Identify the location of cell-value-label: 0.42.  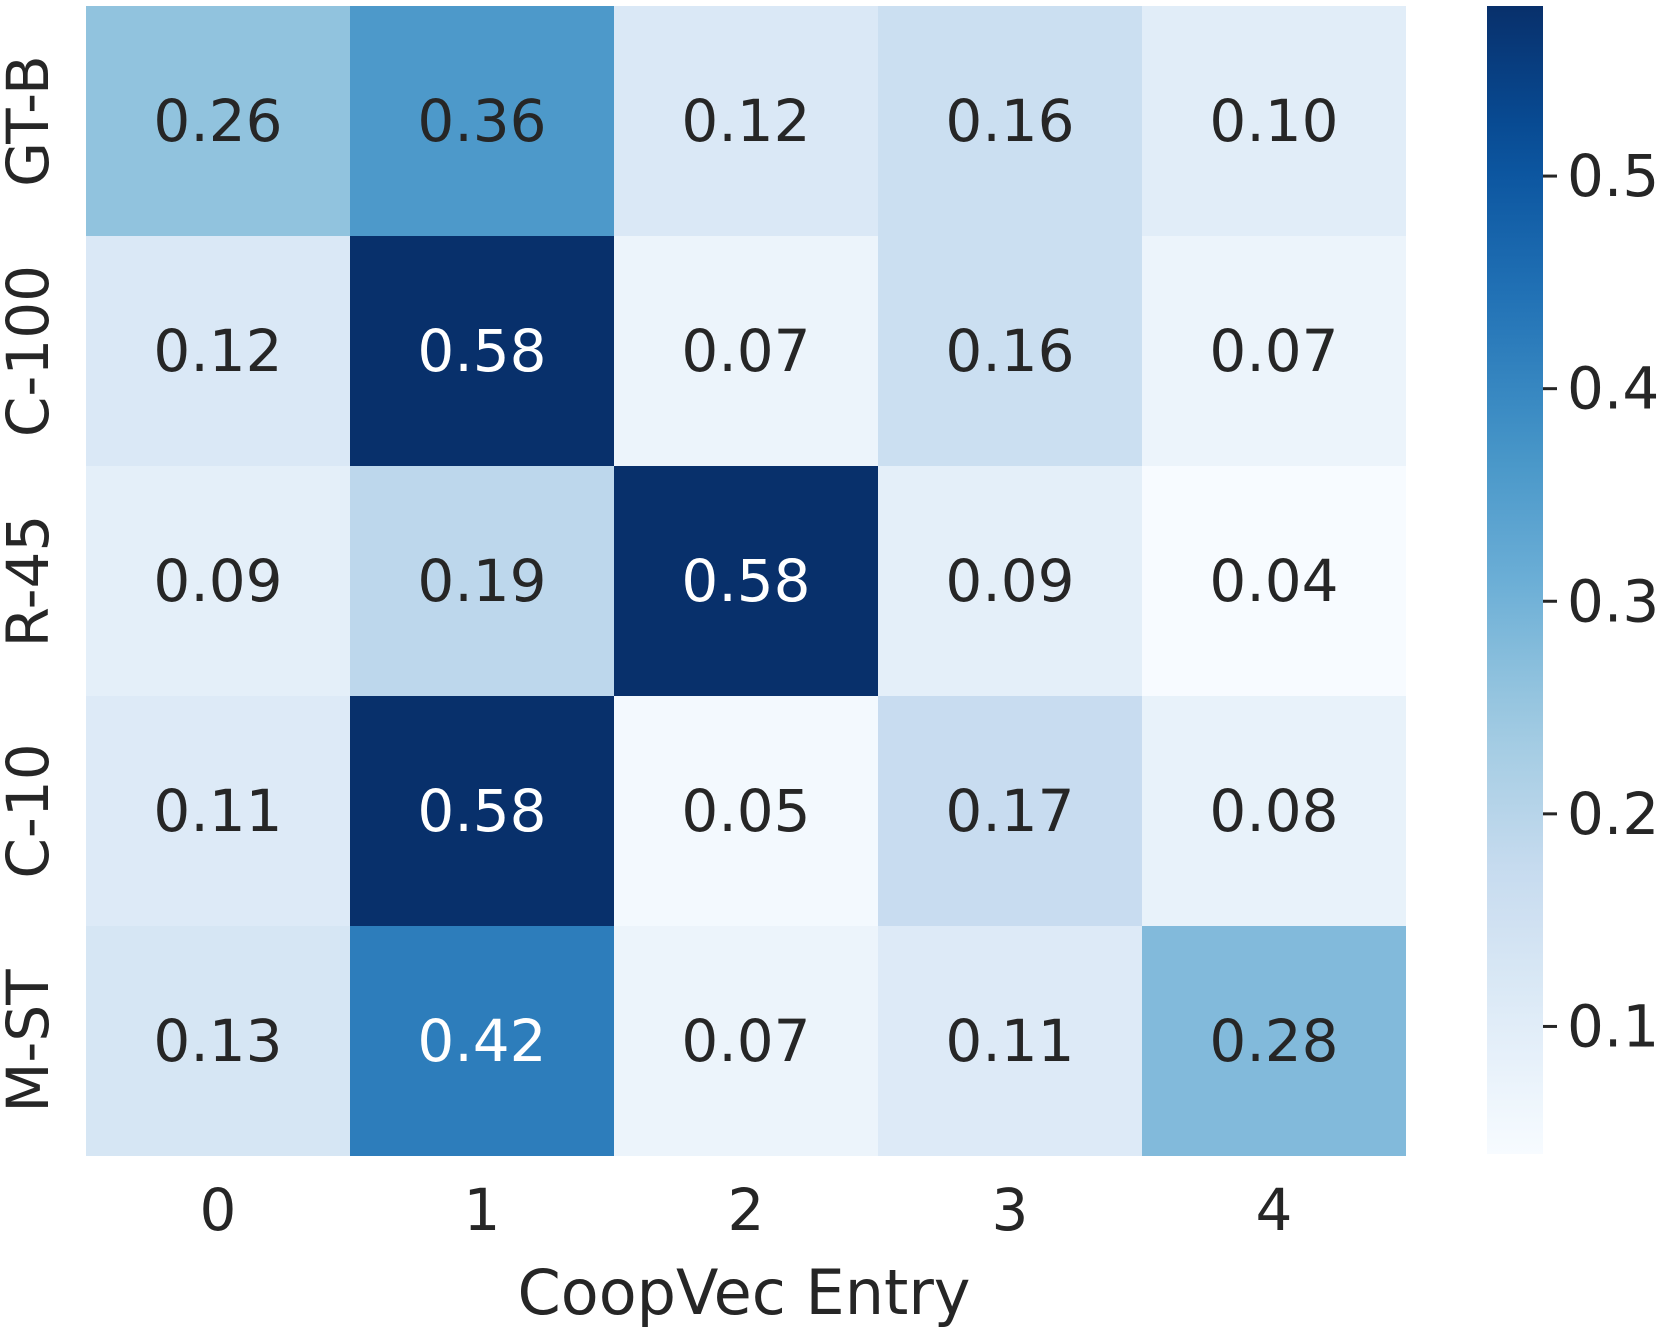
(481, 1041).